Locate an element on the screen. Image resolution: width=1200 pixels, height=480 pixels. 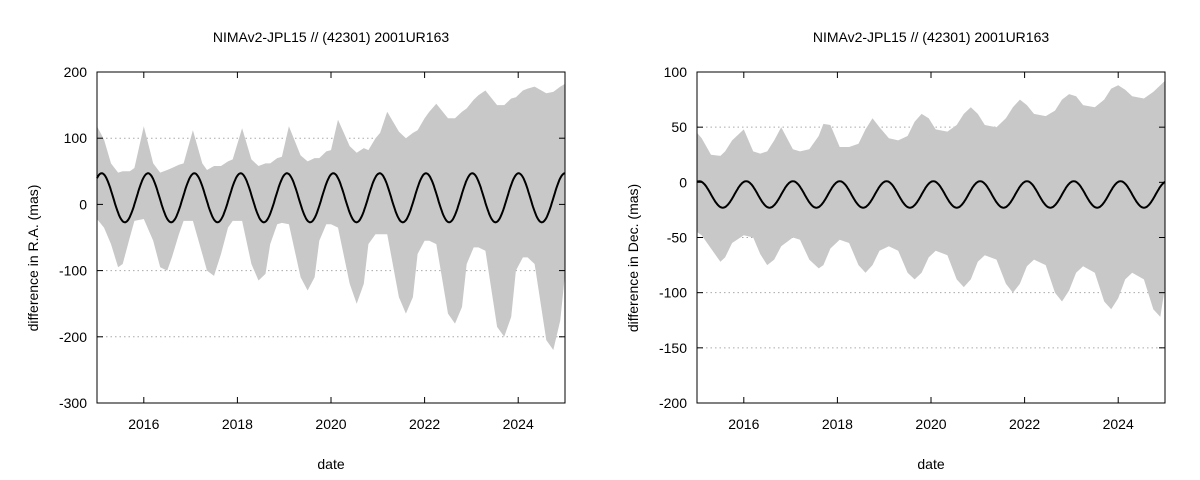
y-axis-label: difference in R.A. (mas) is located at coordinates (33, 258).